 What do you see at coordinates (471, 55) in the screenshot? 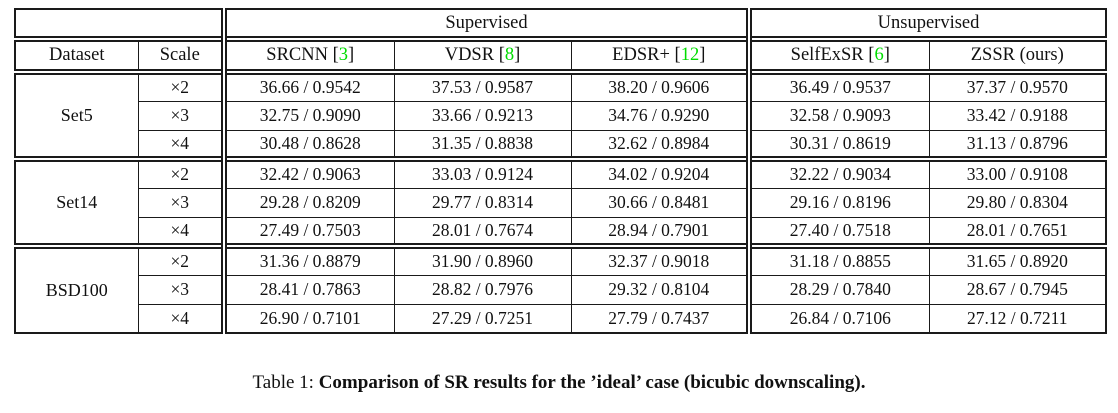
I see `method-name: VDSR` at bounding box center [471, 55].